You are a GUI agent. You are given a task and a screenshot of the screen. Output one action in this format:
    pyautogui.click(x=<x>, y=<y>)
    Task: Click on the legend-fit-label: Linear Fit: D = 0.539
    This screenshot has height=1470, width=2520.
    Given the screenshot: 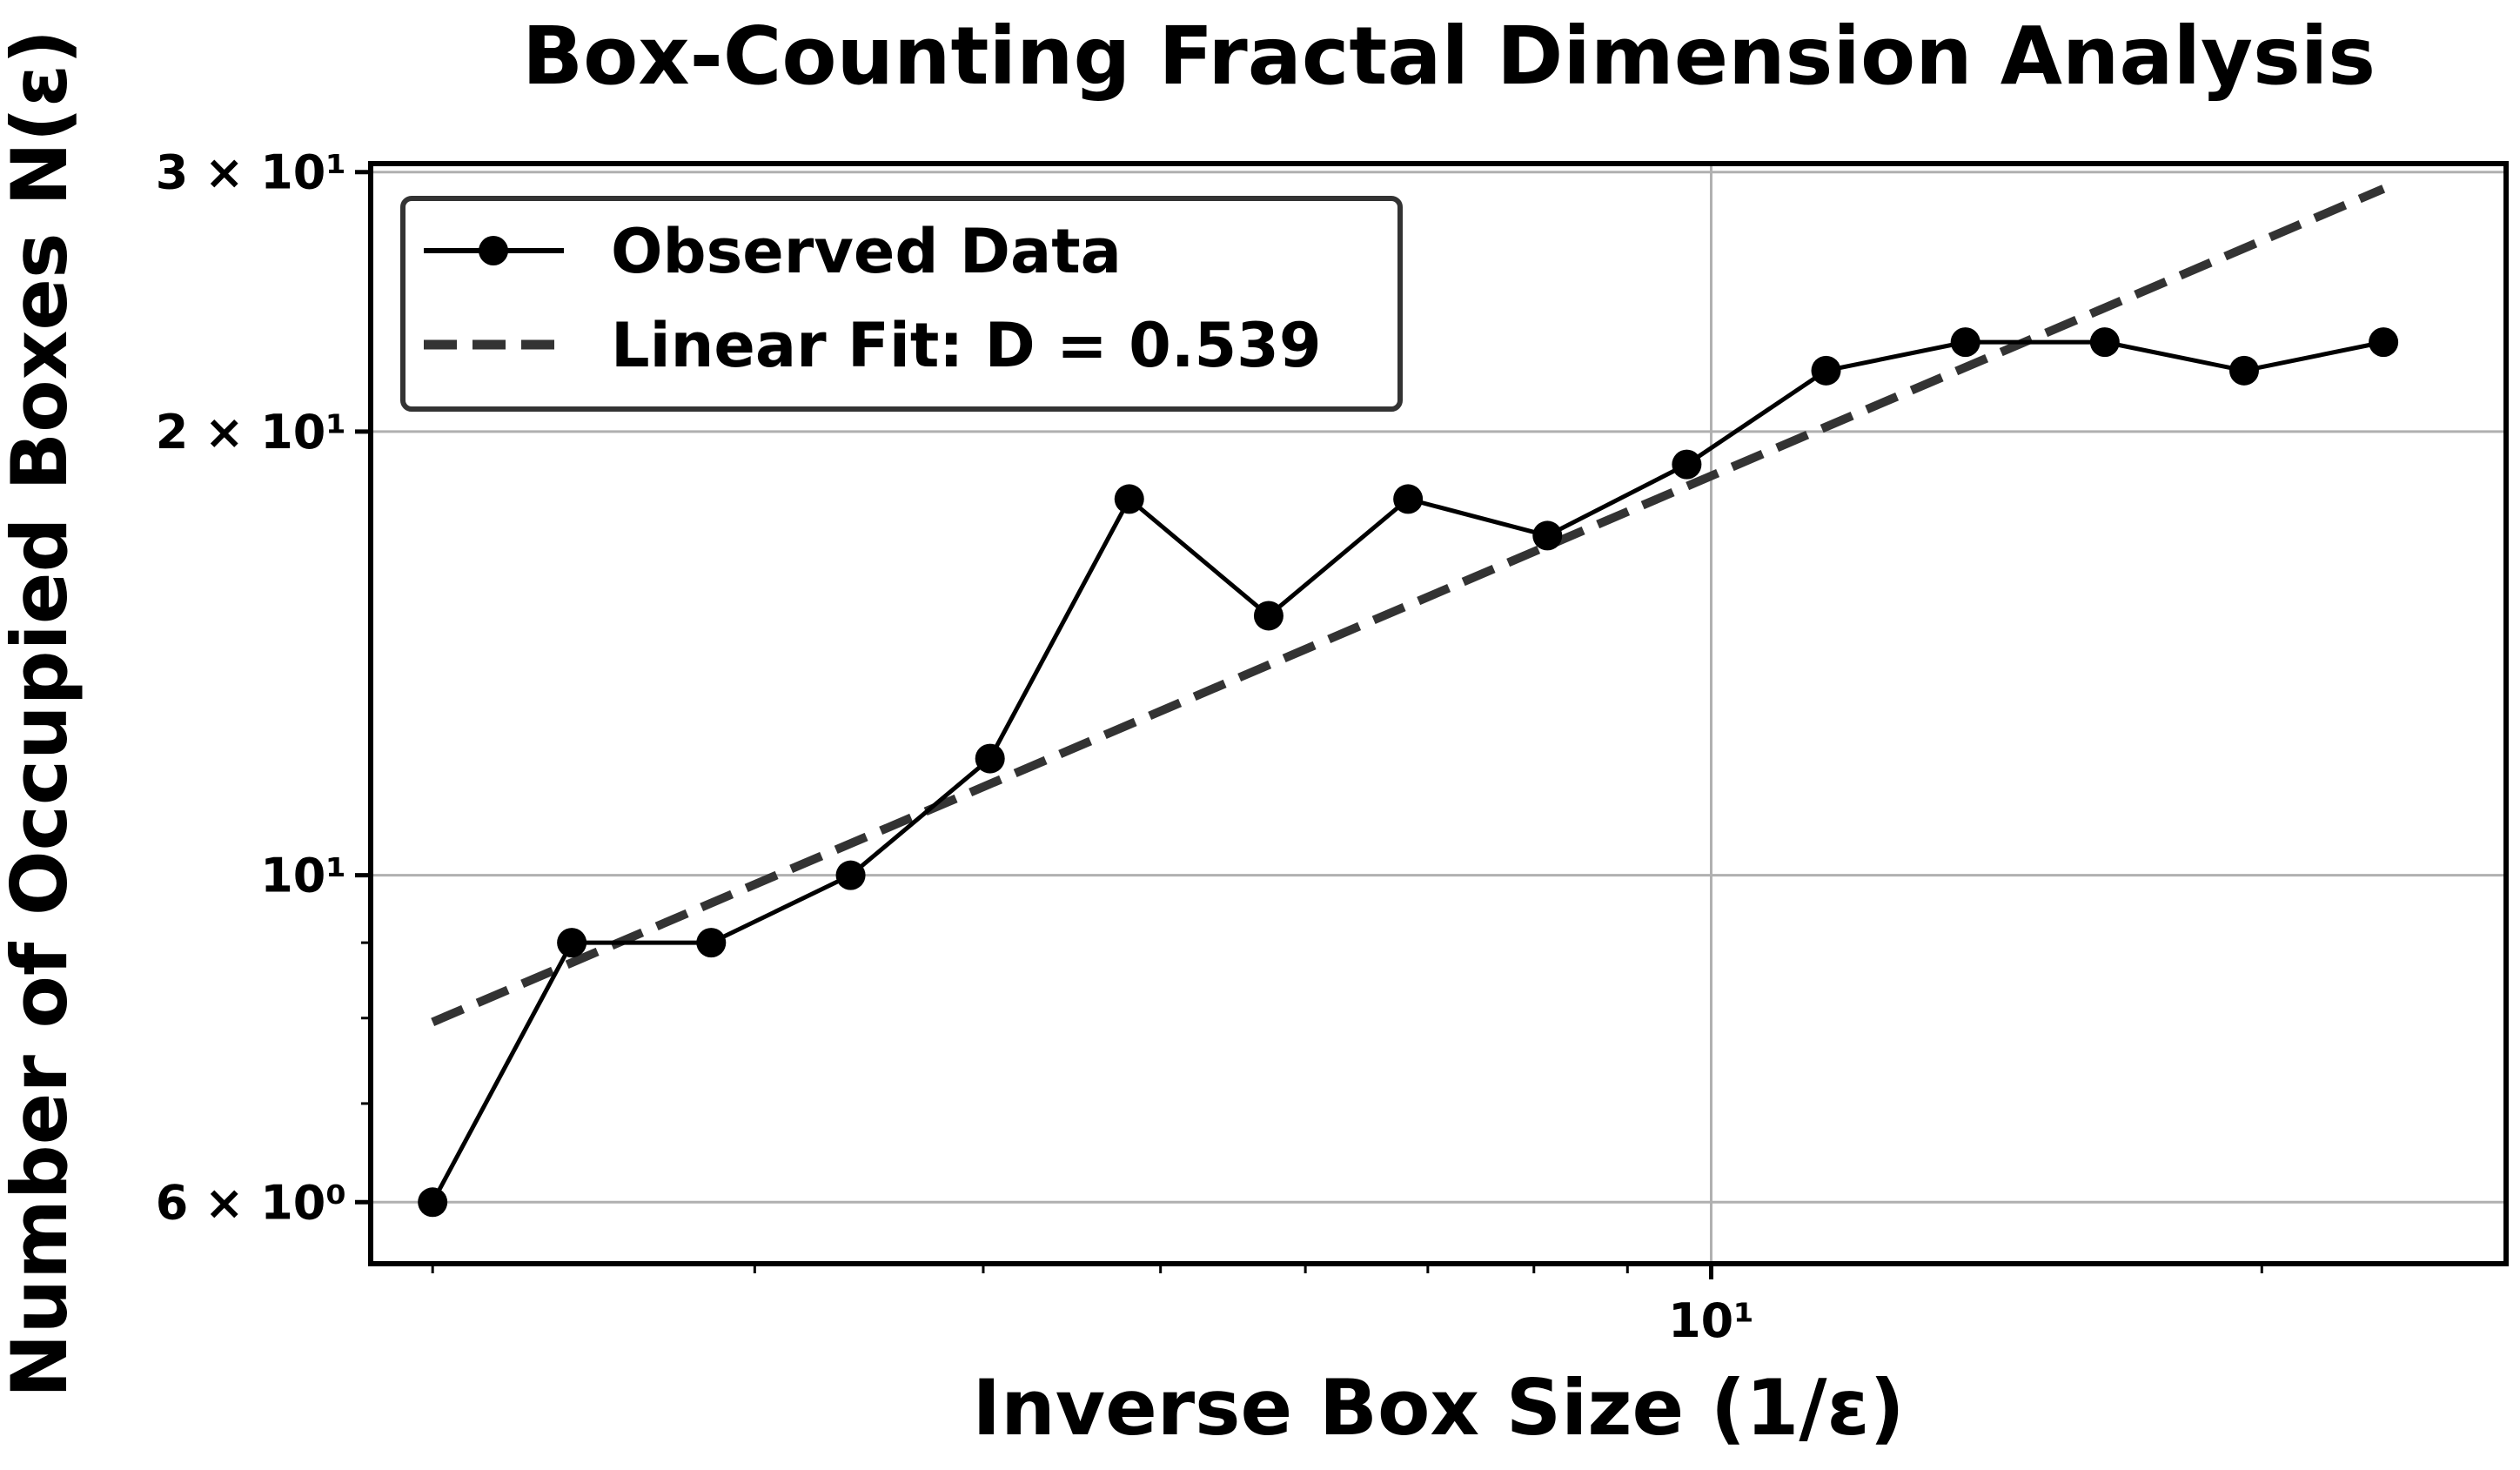 What is the action you would take?
    pyautogui.click(x=966, y=345)
    